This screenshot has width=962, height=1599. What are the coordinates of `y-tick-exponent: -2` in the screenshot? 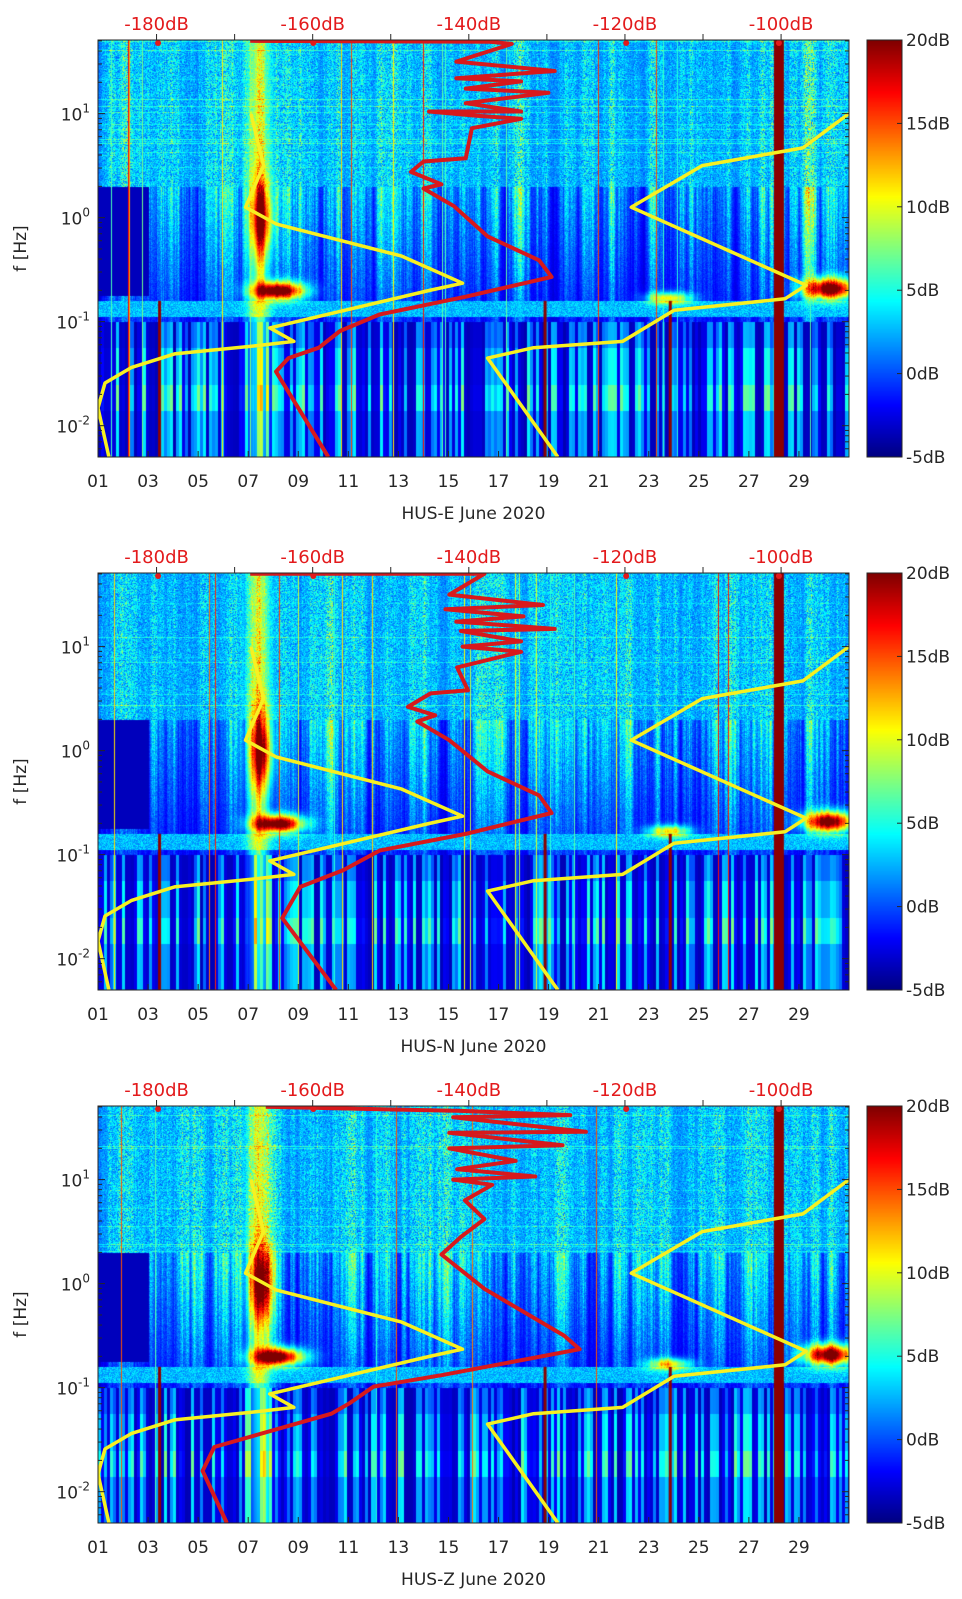 It's located at (84, 421).